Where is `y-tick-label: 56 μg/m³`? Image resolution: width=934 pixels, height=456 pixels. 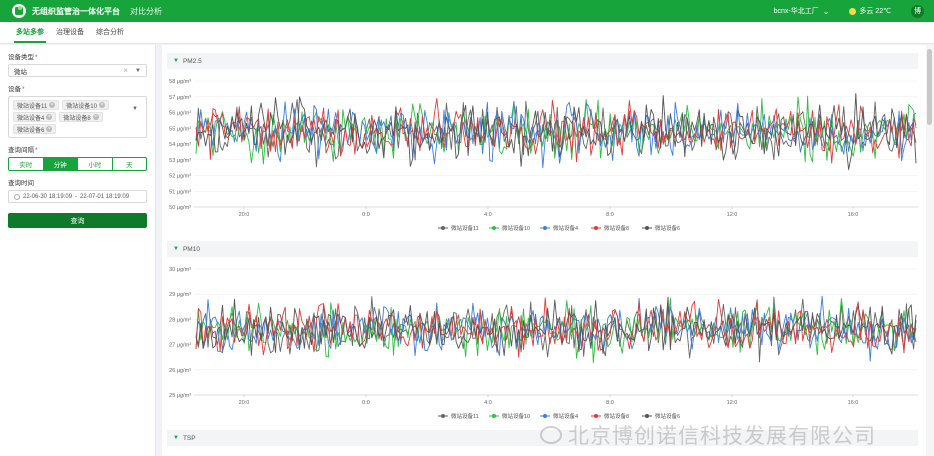 y-tick-label: 56 μg/m³ is located at coordinates (180, 114).